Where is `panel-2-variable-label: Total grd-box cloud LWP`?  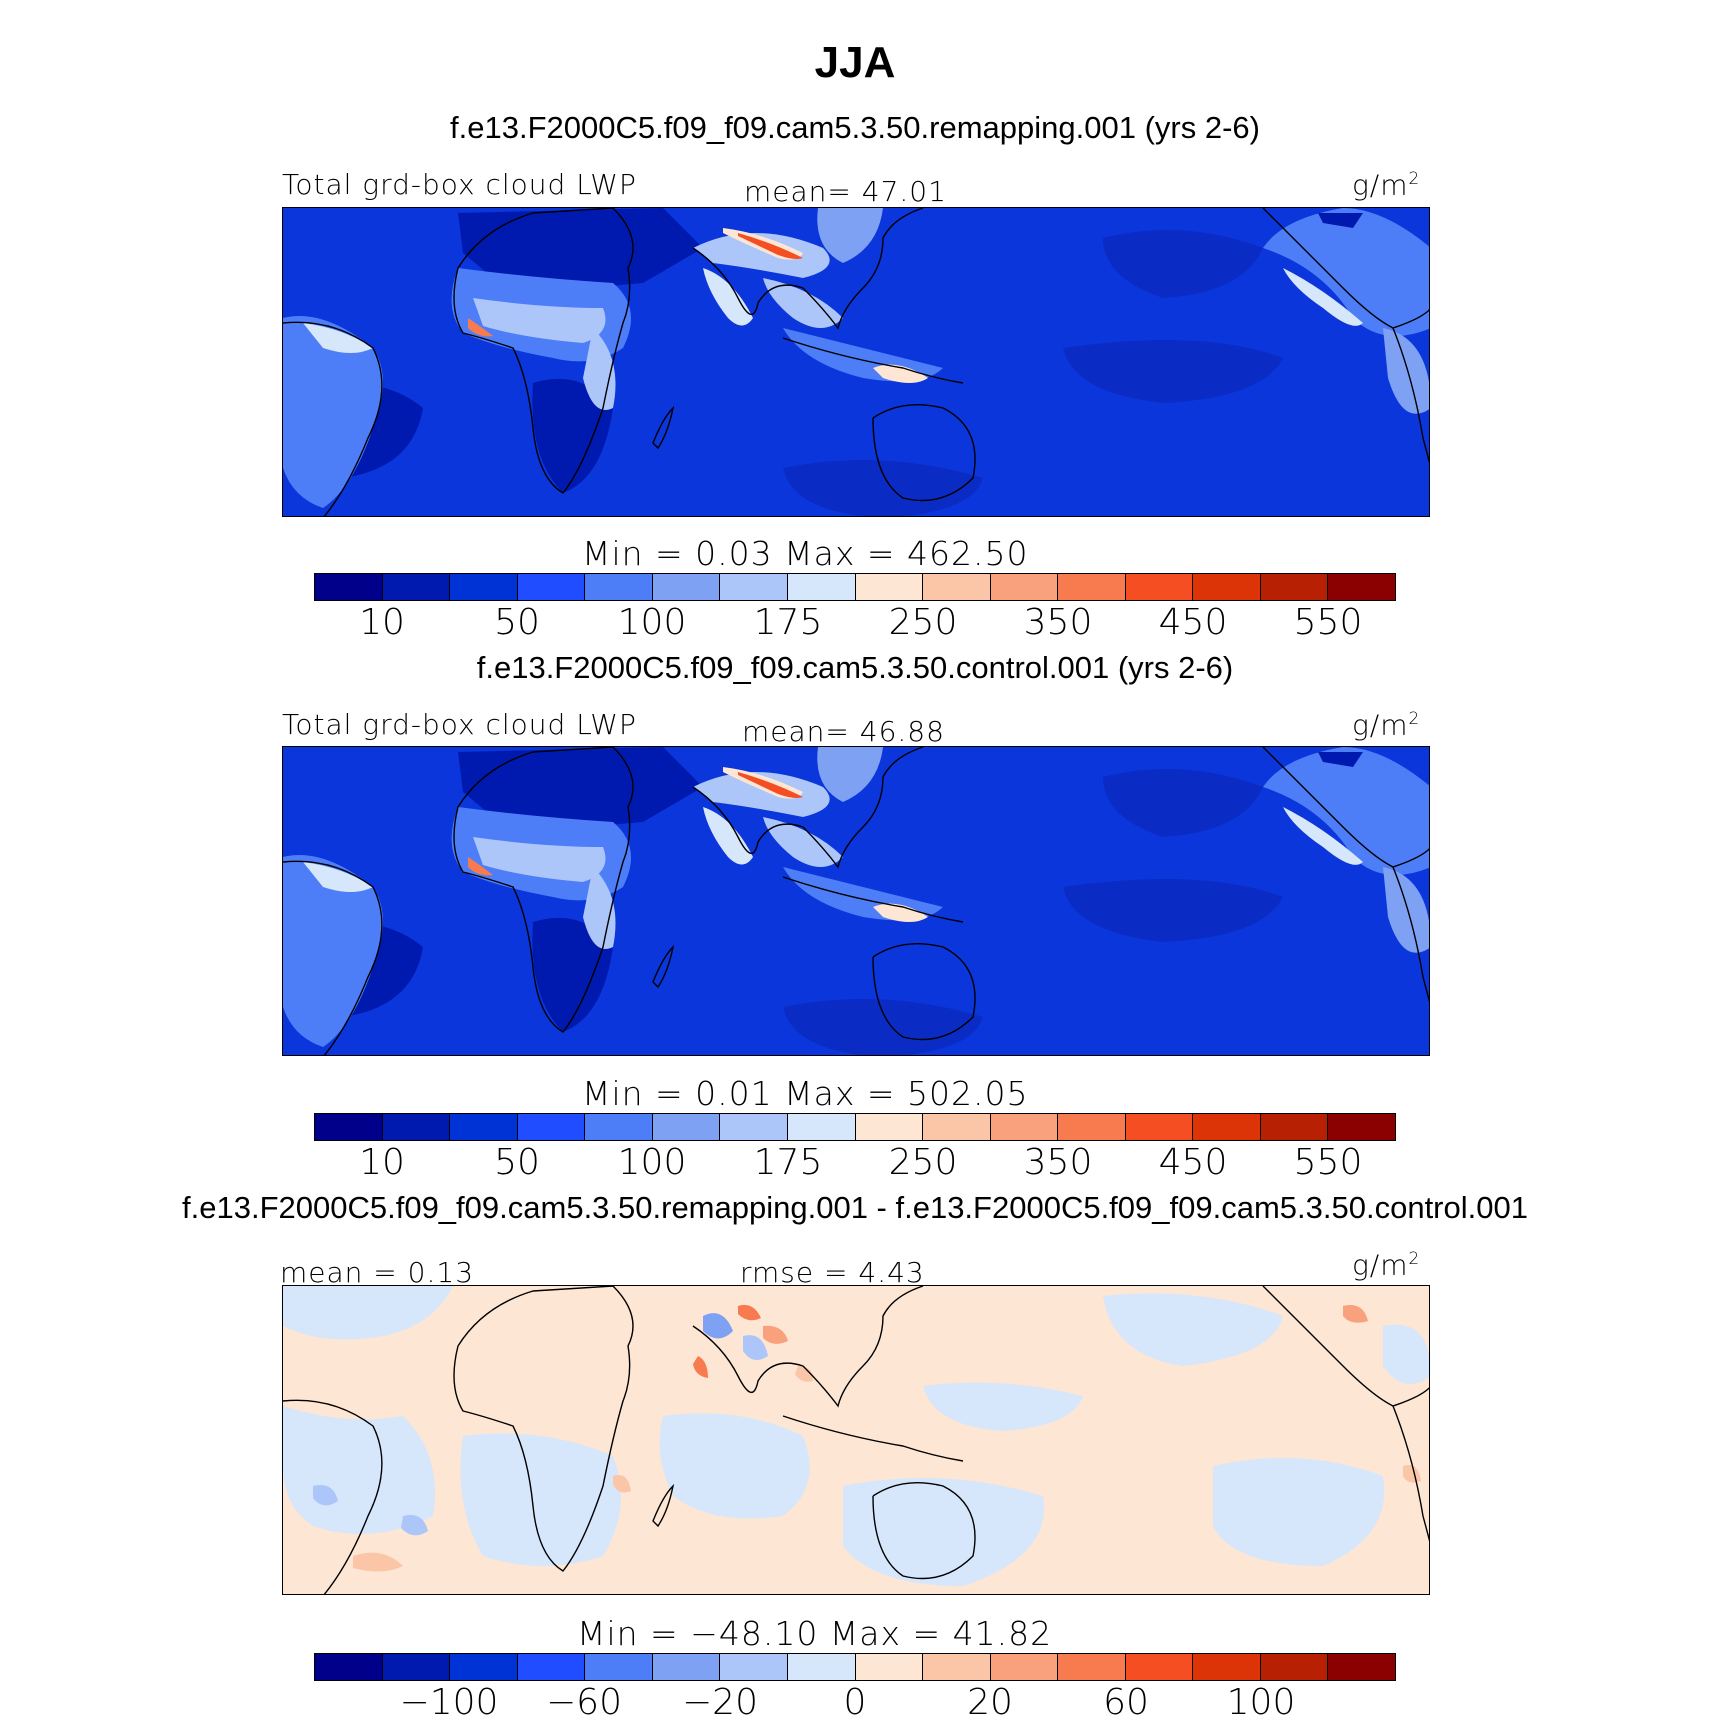 panel-2-variable-label: Total grd-box cloud LWP is located at coordinates (459, 724).